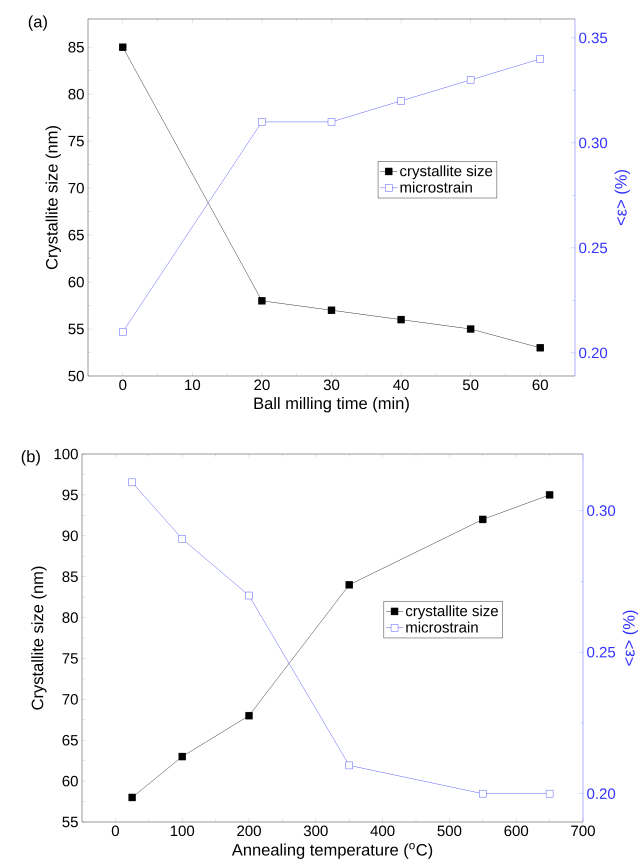 This screenshot has height=868, width=643. What do you see at coordinates (249, 831) in the screenshot?
I see `x-tick-label: 200` at bounding box center [249, 831].